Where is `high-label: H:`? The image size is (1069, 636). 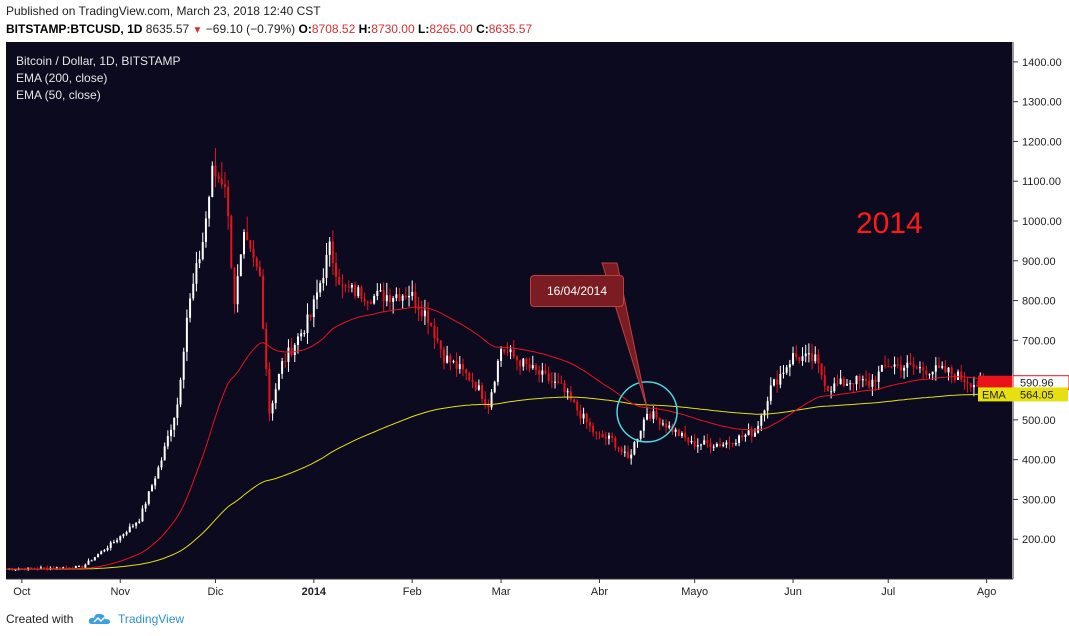
high-label: H: is located at coordinates (365, 29).